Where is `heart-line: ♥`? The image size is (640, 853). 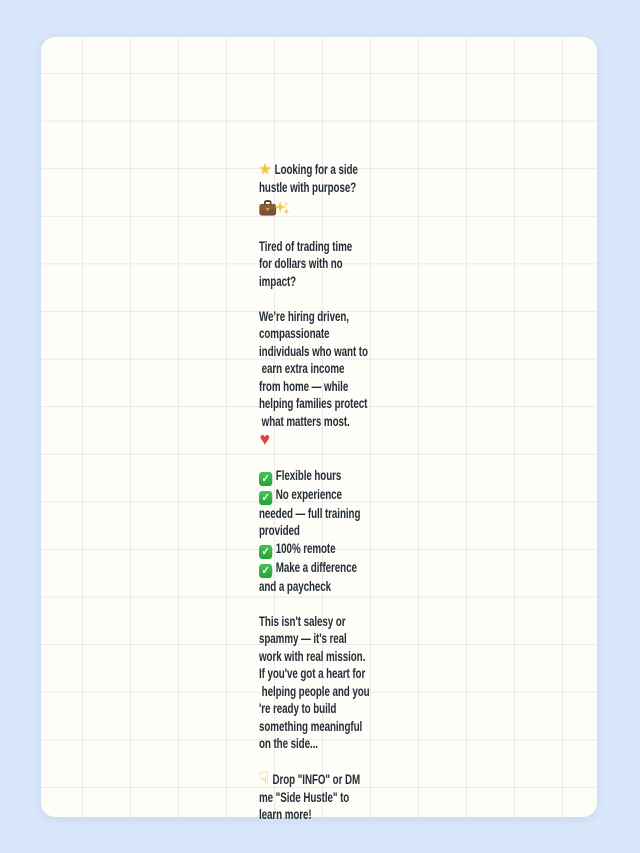
heart-line: ♥ is located at coordinates (353, 439).